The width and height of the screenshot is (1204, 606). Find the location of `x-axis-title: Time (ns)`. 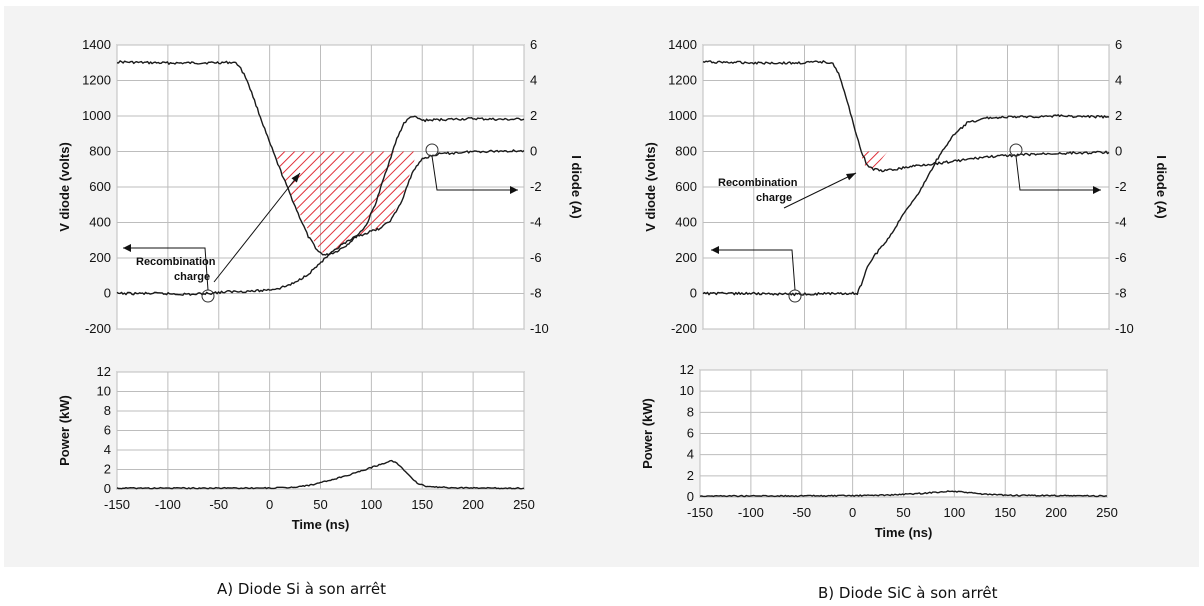

x-axis-title: Time (ns) is located at coordinates (904, 532).